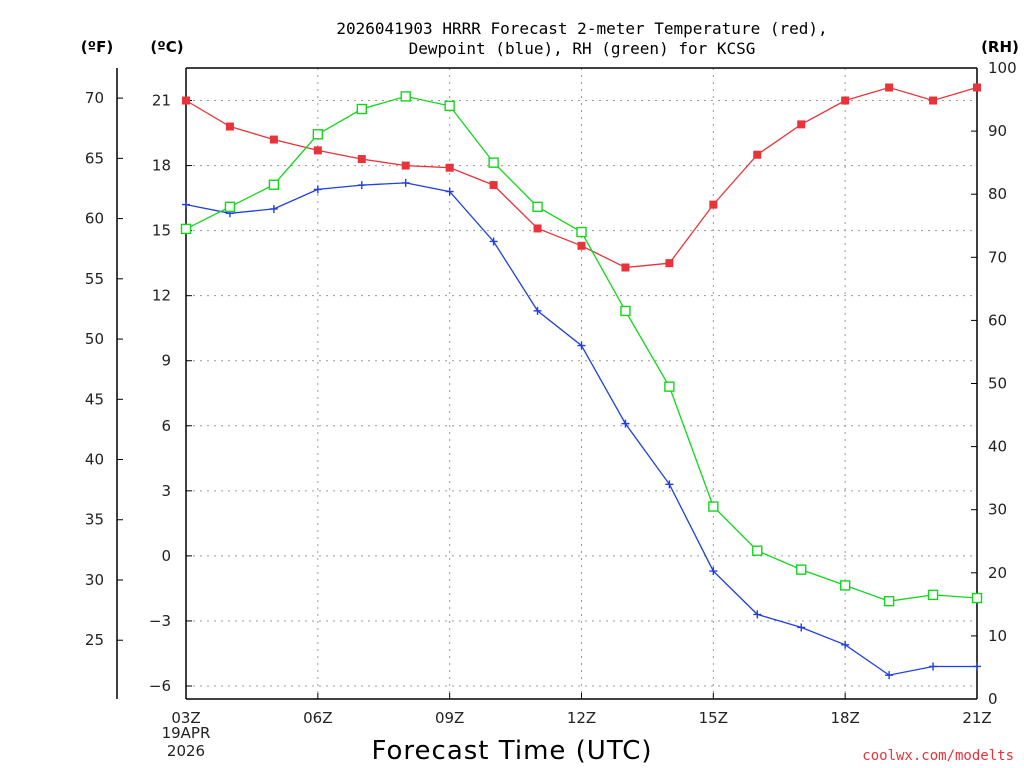  Describe the element at coordinates (186, 751) in the screenshot. I see `date-label-year: 2026` at that location.